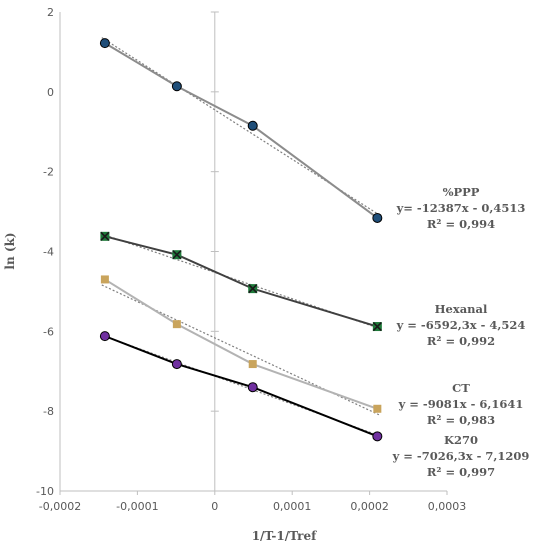  What do you see at coordinates (461, 309) in the screenshot?
I see `series-label-hexanal: Hexanal` at bounding box center [461, 309].